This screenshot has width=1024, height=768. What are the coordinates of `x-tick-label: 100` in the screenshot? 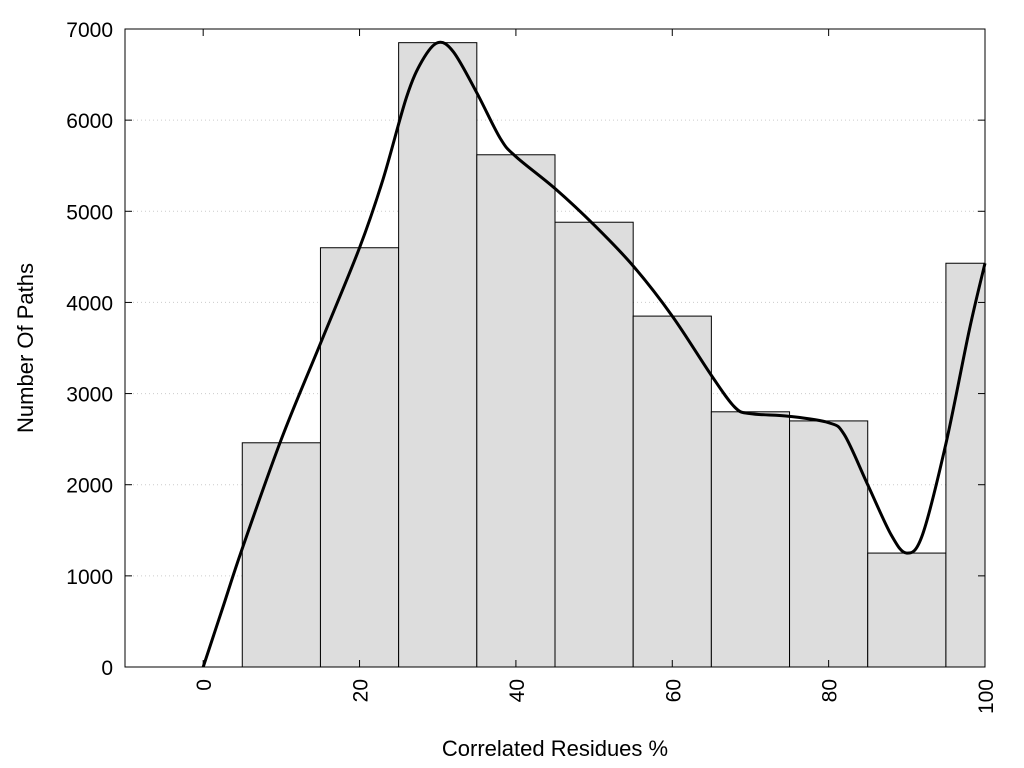 It's located at (986, 696).